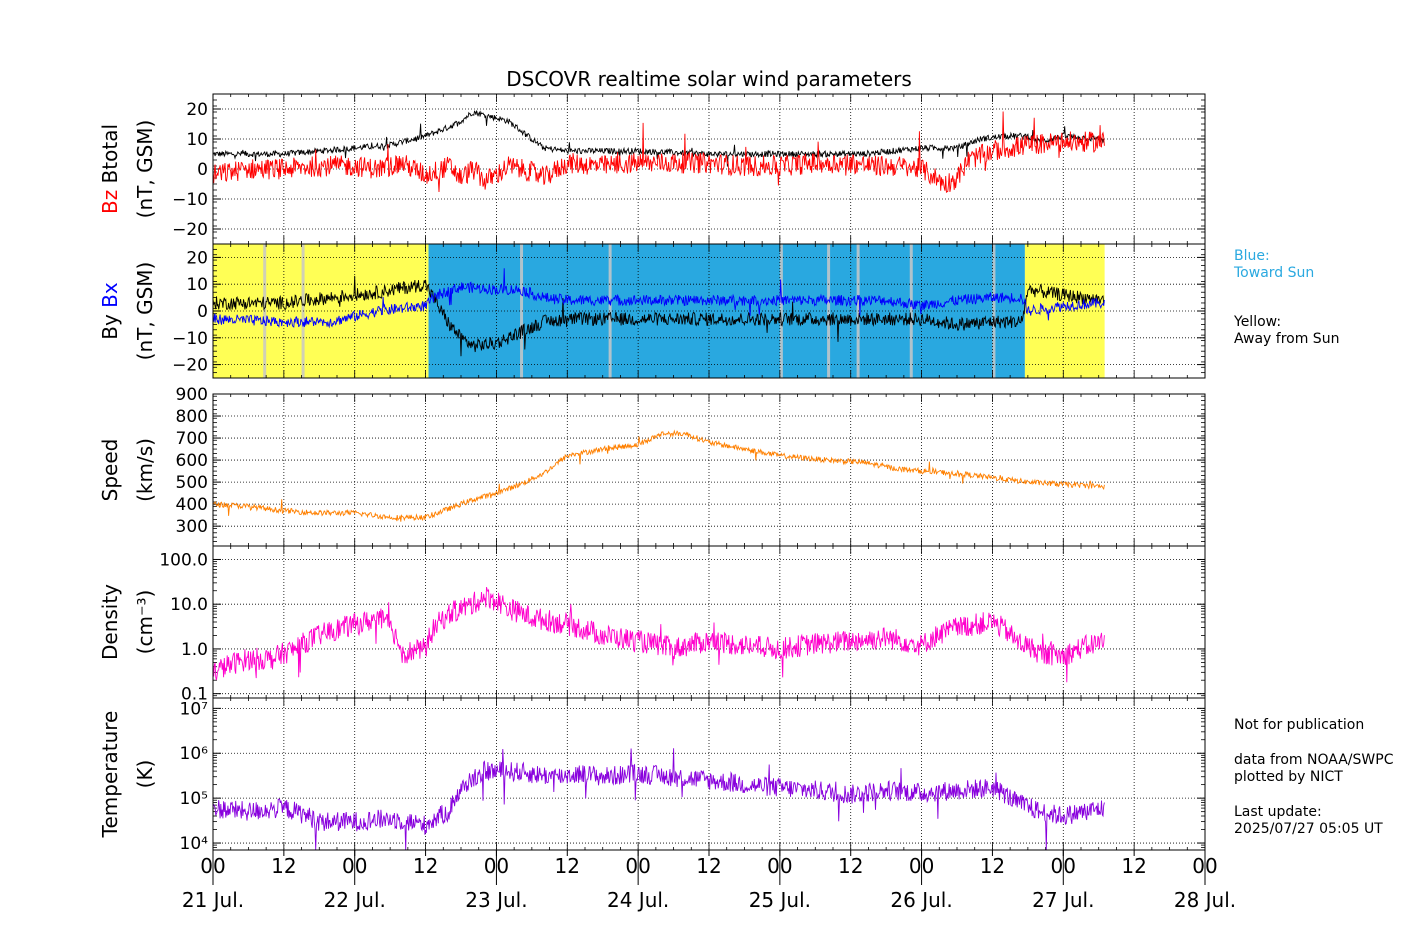  I want to click on panel-frame, so click(709, 311).